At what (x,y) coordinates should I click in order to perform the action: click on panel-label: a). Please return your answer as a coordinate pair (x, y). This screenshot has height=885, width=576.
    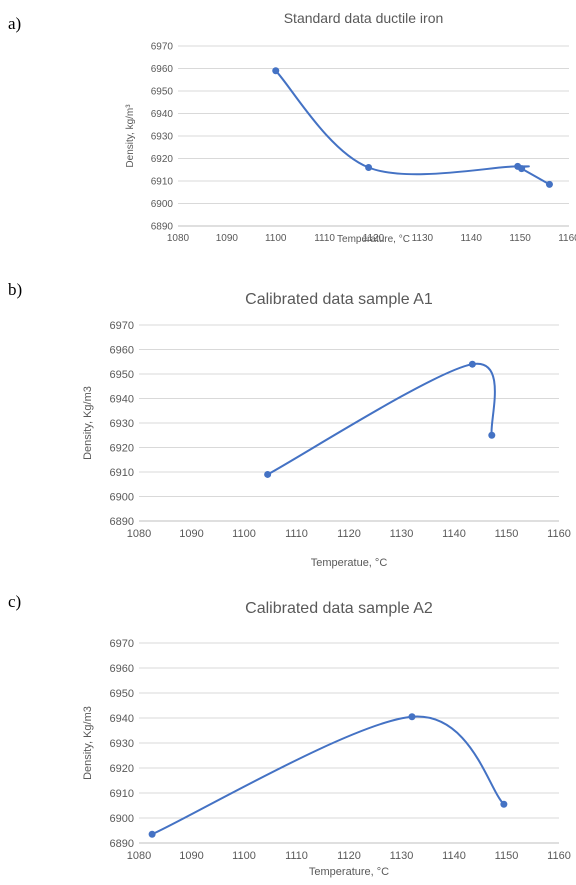
    Looking at the image, I should click on (15, 23).